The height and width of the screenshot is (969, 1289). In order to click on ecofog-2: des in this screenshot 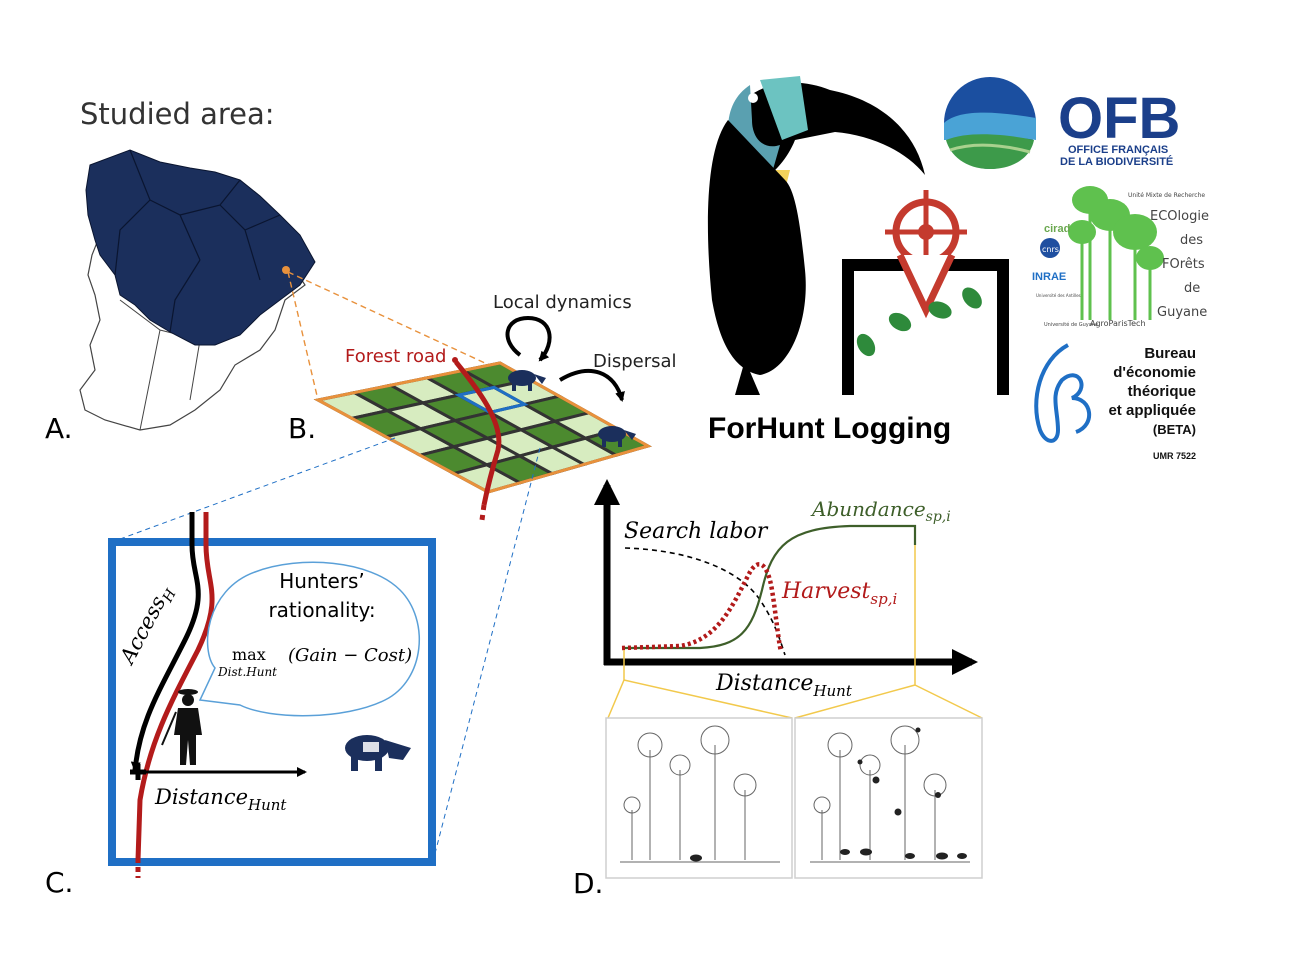, I will do `click(1191, 240)`.